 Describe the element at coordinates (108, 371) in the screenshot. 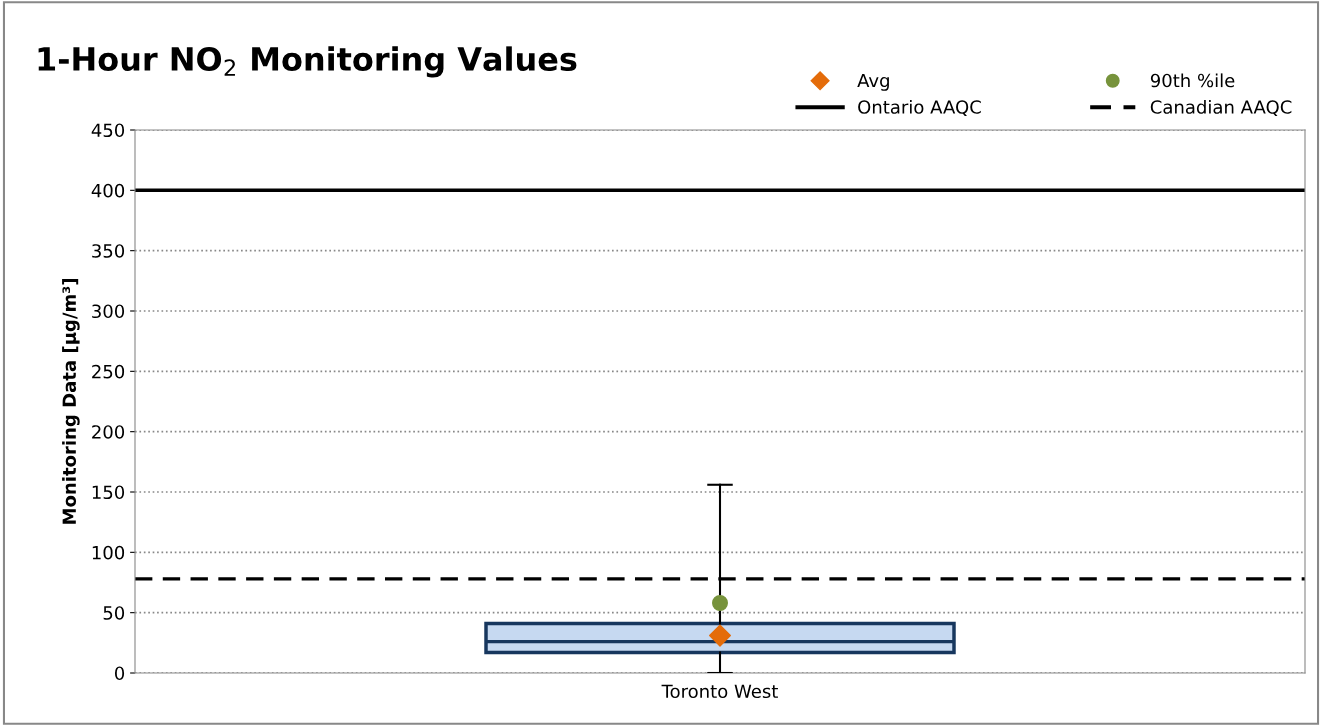

I see `y-tick-label: 250` at that location.